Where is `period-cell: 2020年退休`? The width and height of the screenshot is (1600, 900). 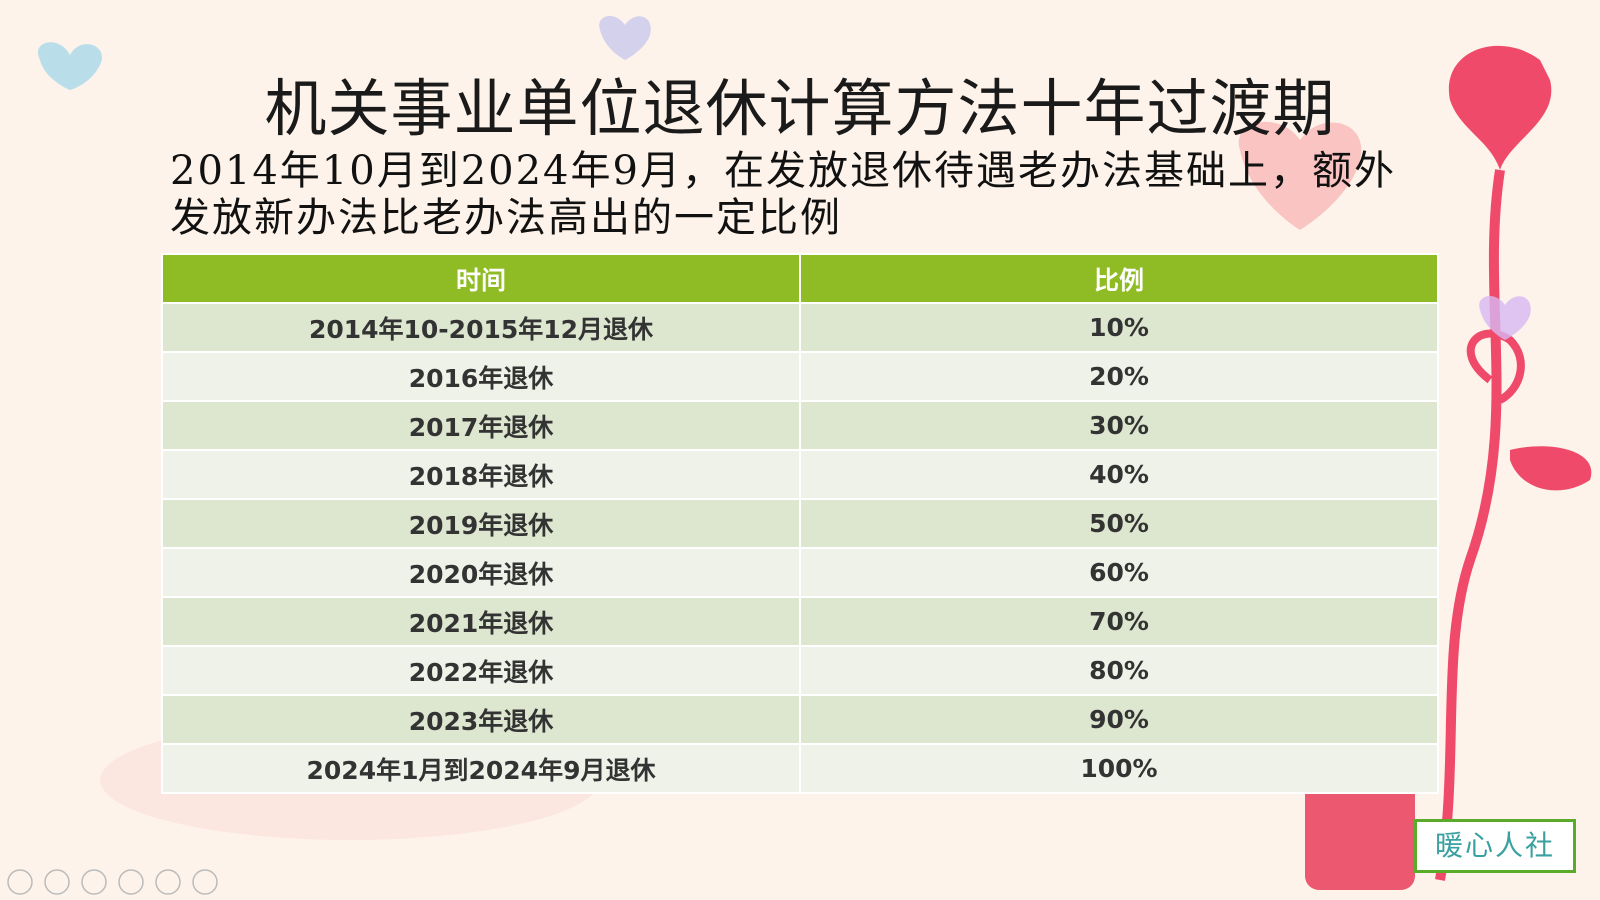
period-cell: 2020年退休 is located at coordinates (481, 572).